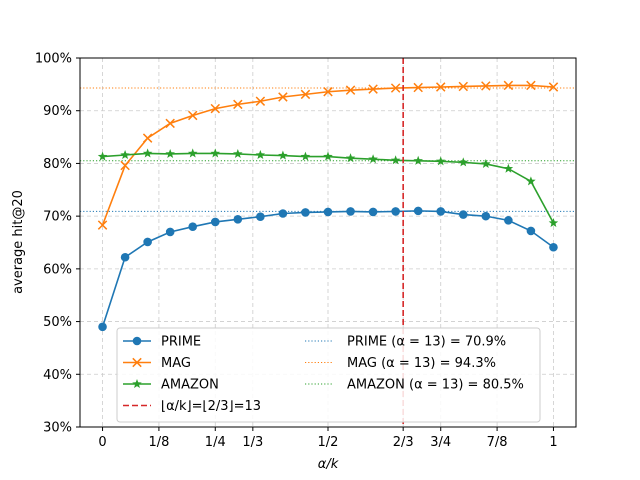 This screenshot has width=640, height=480. I want to click on legend-entry-reference-1: MAG (α = 13) = 94.3%, so click(400, 363).